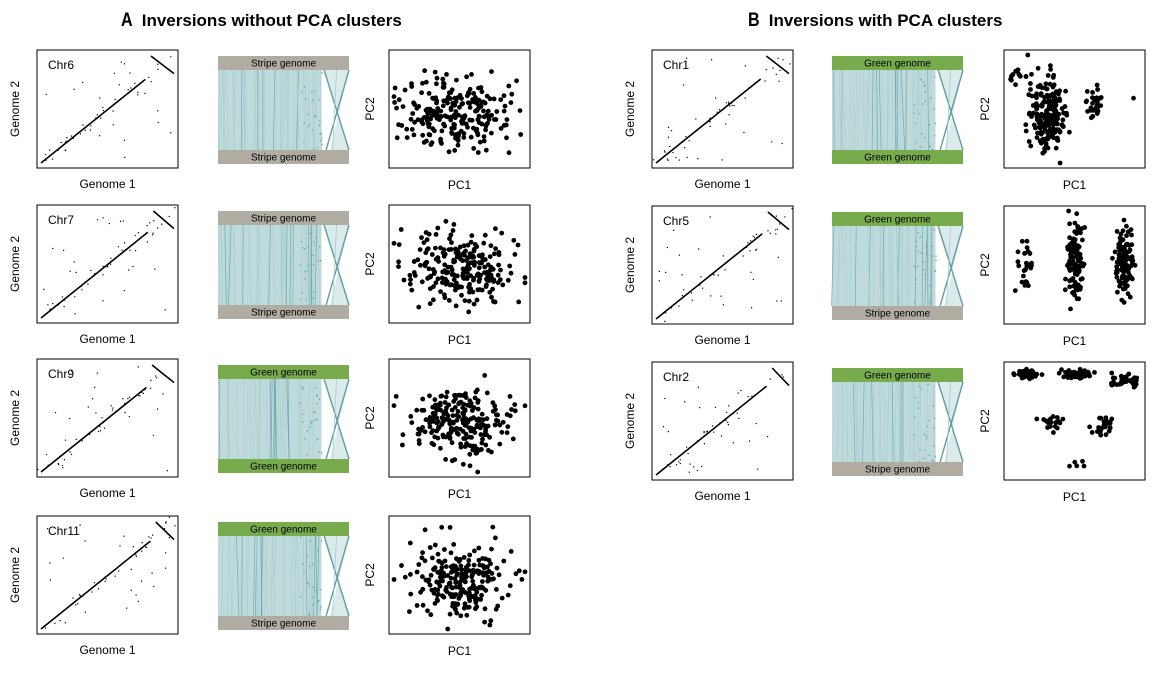  What do you see at coordinates (754, 20) in the screenshot?
I see `panel-b-letter: B` at bounding box center [754, 20].